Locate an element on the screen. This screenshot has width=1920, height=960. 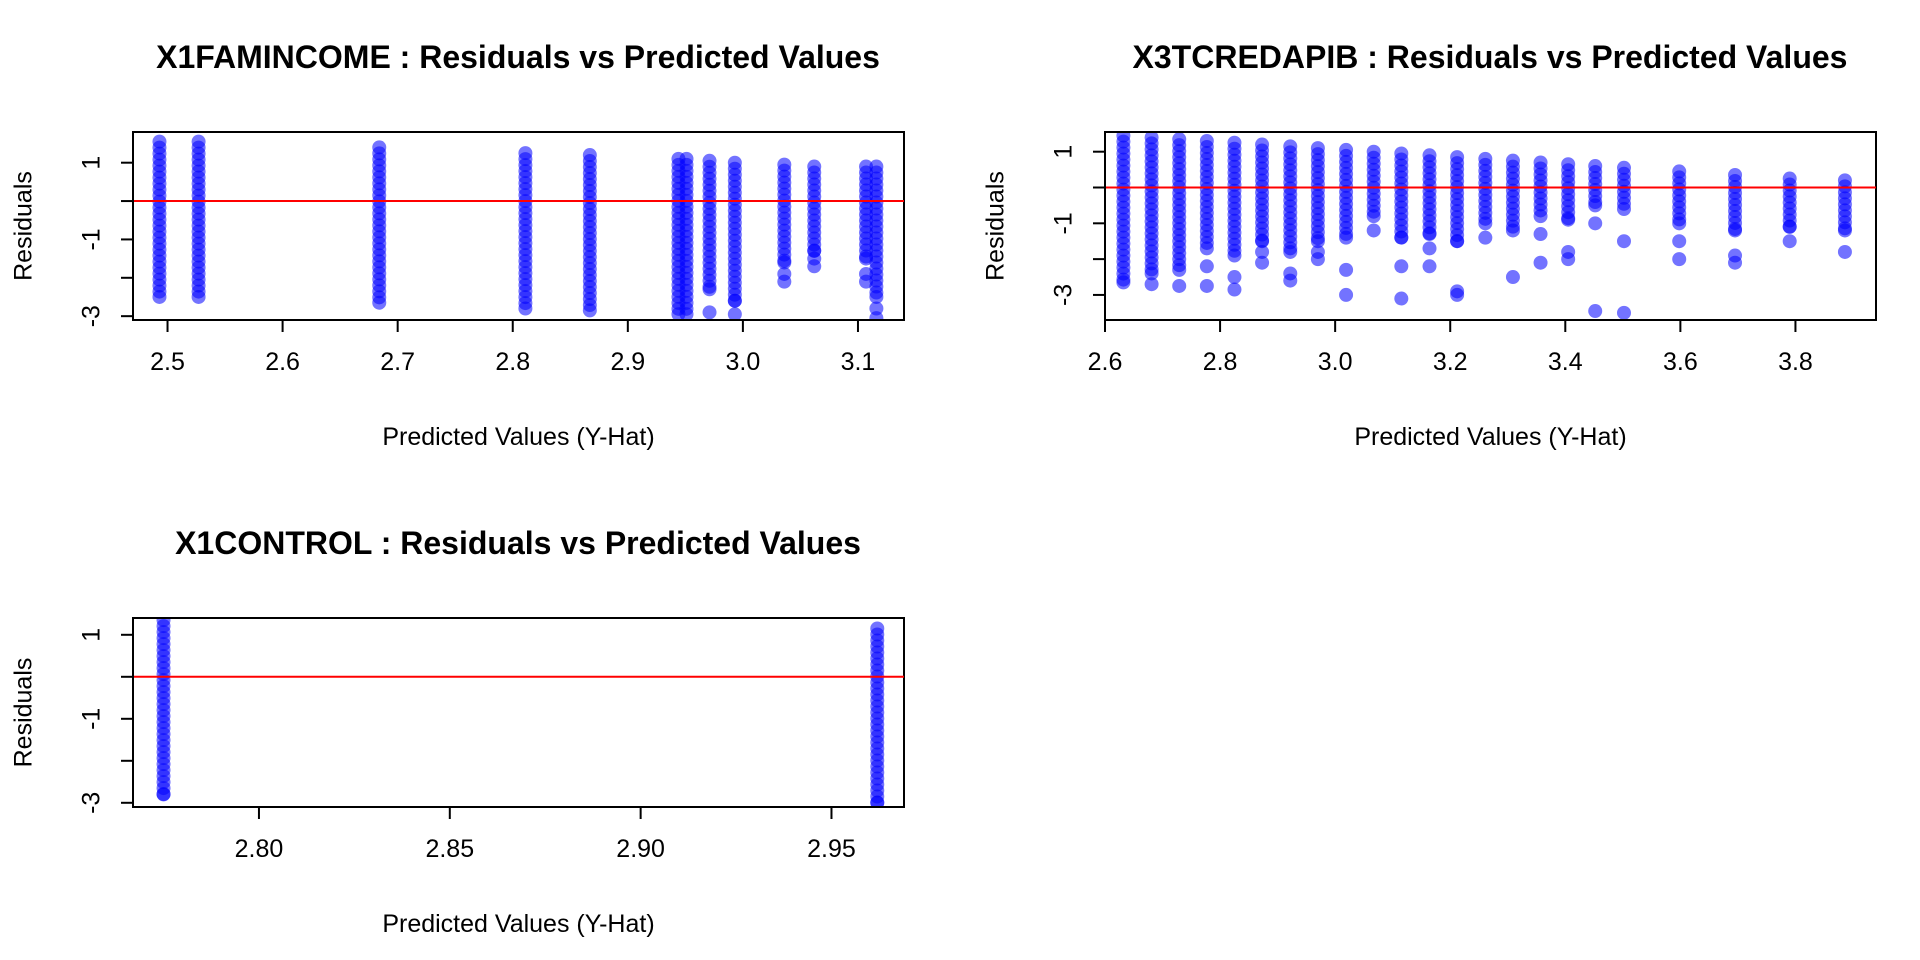
x-tick-label: 2.90 is located at coordinates (640, 849).